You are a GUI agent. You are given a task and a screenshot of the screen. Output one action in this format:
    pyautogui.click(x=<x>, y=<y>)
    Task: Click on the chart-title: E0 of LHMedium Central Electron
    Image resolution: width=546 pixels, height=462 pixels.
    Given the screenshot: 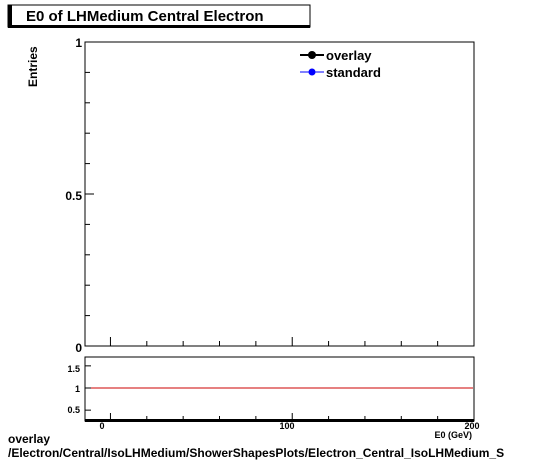 What is the action you would take?
    pyautogui.click(x=145, y=16)
    